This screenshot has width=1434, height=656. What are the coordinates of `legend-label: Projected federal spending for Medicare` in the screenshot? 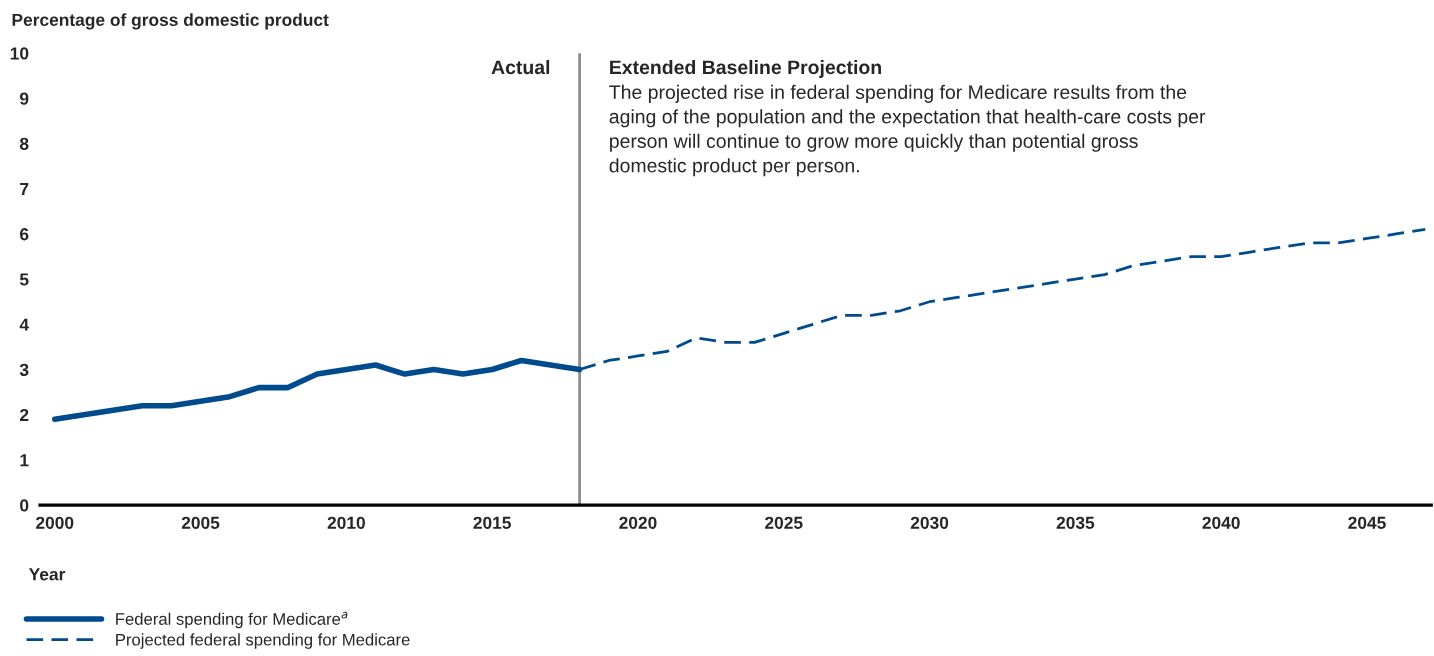 It's located at (263, 641).